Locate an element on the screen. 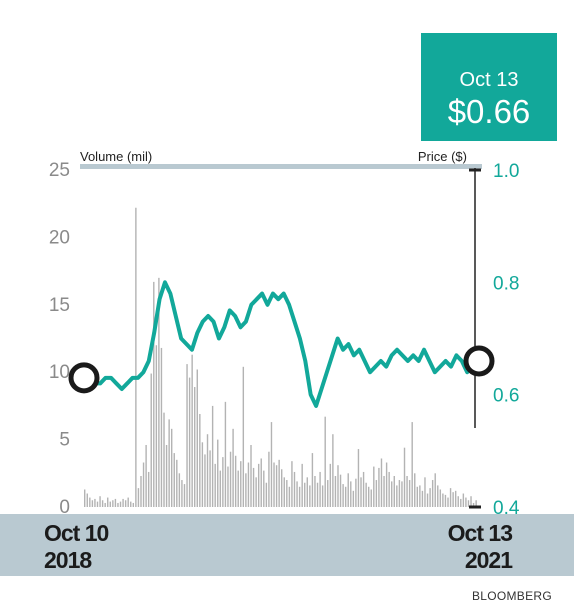  price-tick-label: 0.8 is located at coordinates (506, 283).